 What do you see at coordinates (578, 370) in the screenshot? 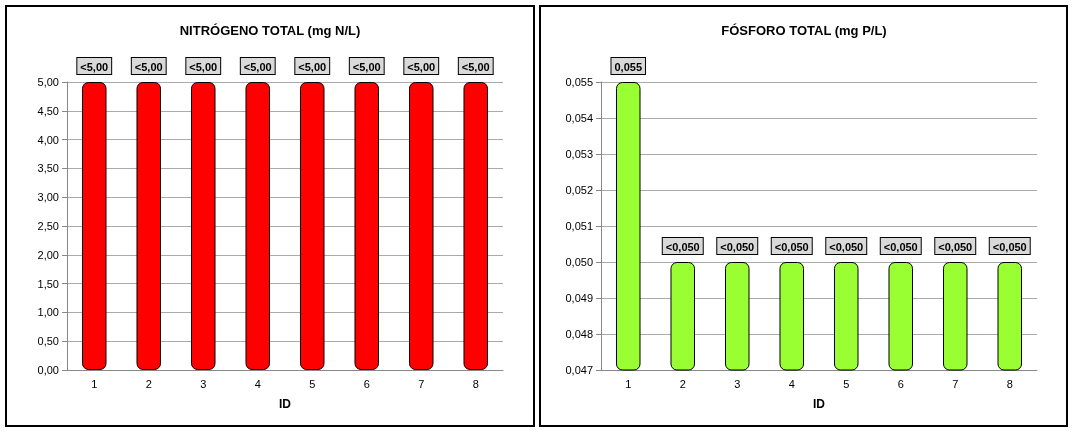
I see `y-tick-label: 0,047` at bounding box center [578, 370].